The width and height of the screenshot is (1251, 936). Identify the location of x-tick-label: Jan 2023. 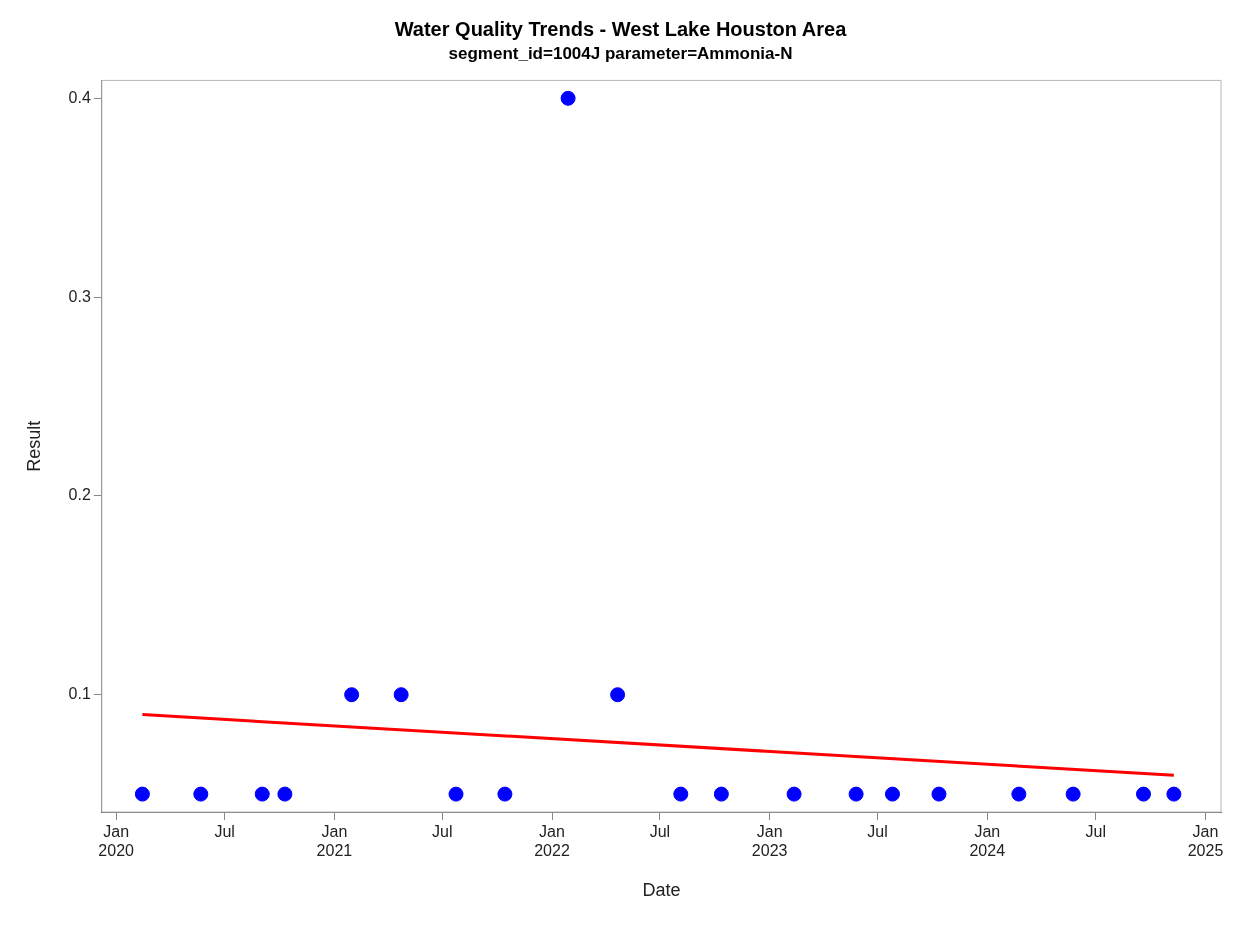
(769, 841).